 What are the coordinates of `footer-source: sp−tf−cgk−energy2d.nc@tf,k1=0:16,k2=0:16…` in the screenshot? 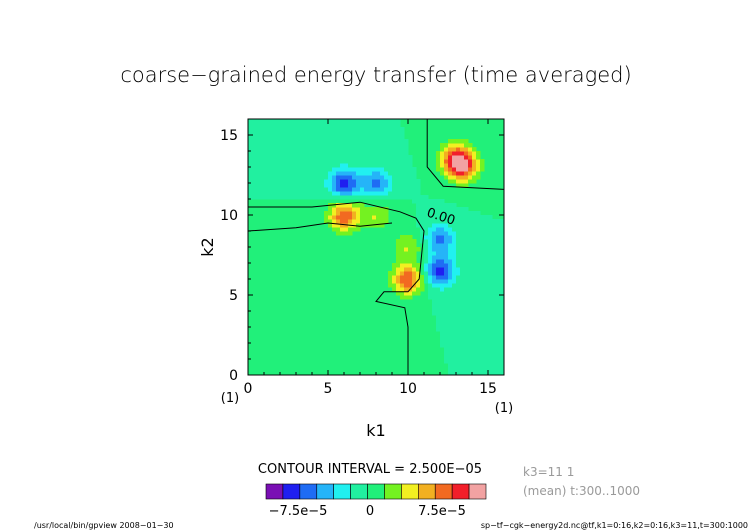 It's located at (614, 525).